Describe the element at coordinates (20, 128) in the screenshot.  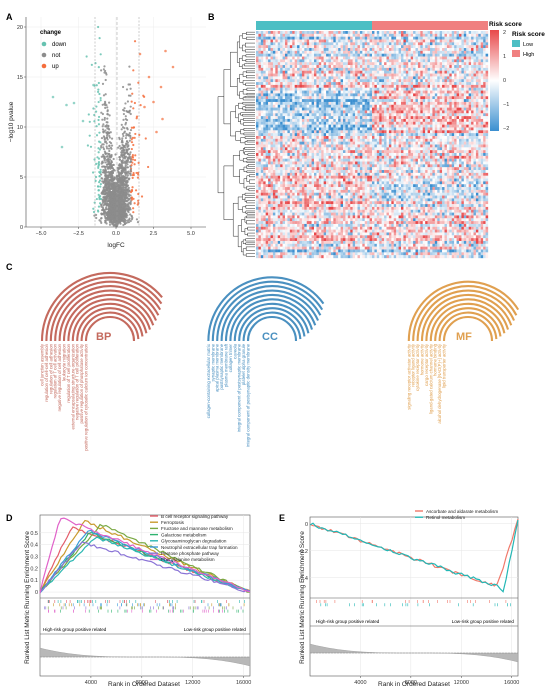
I see `volcano-y-tick-label: 10` at that location.